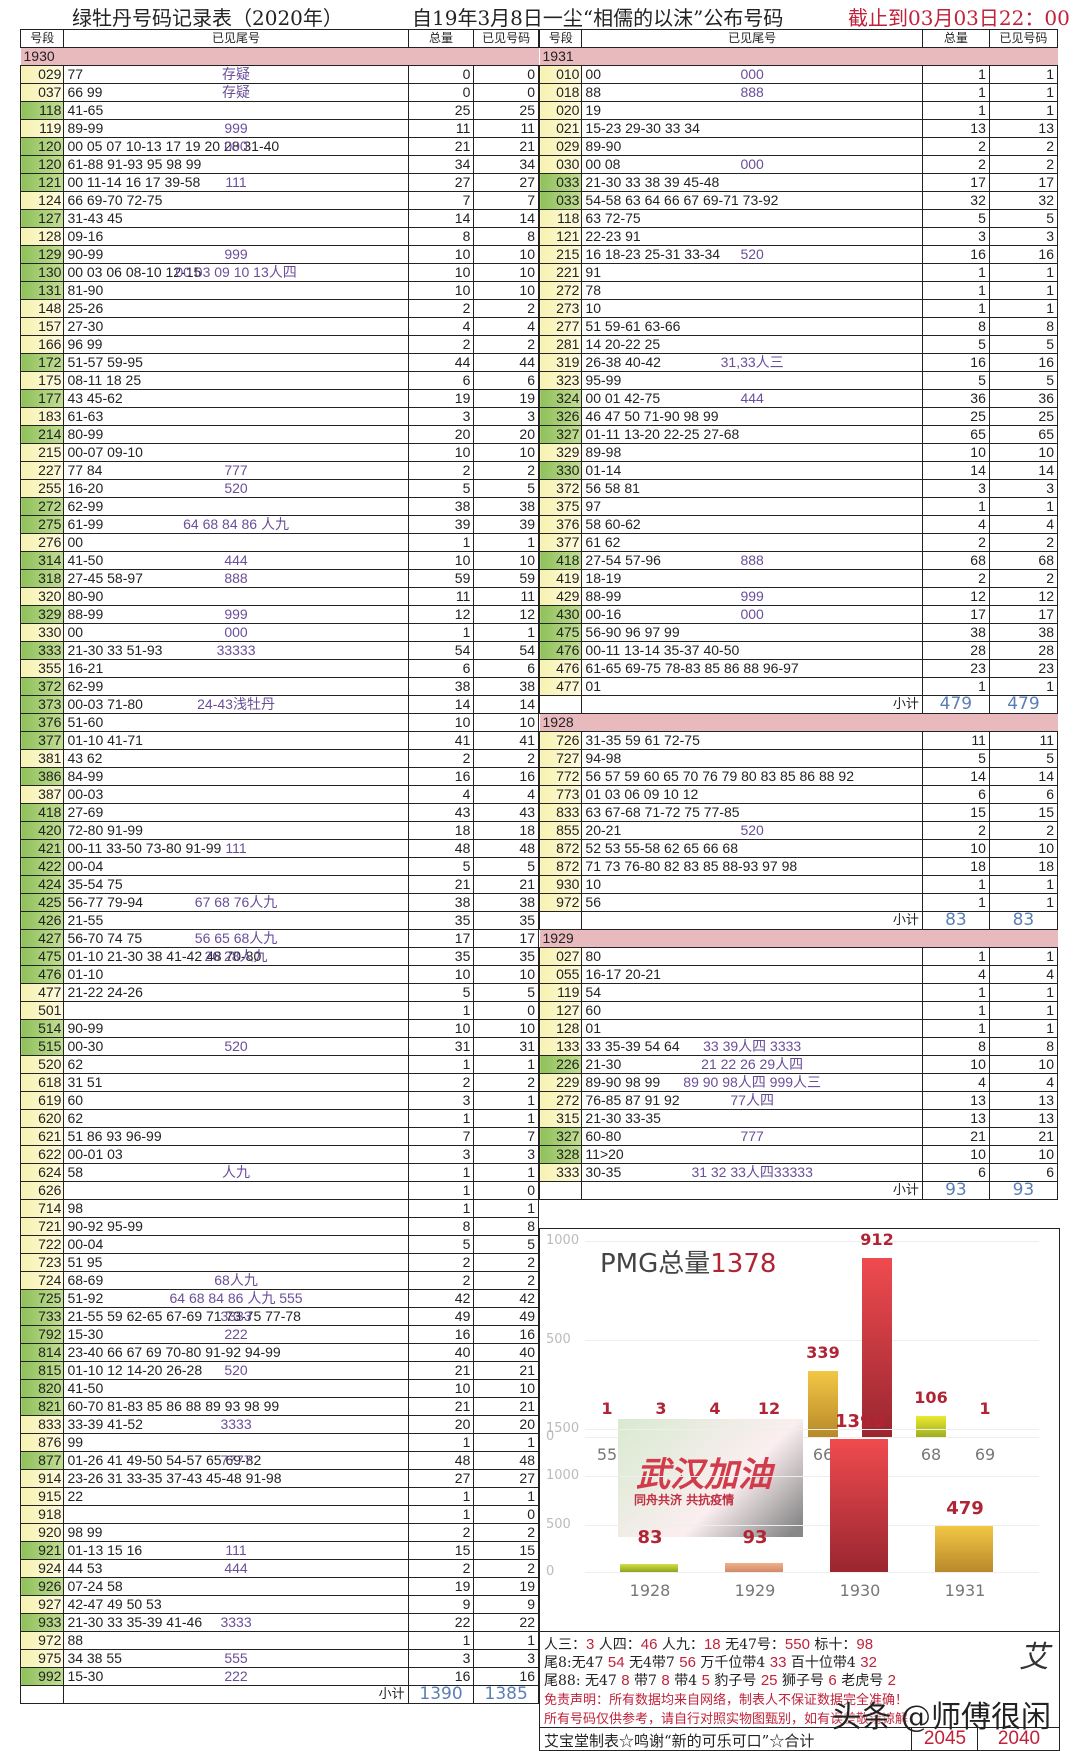 This screenshot has width=1080, height=1751. Describe the element at coordinates (583, 1681) in the screenshot. I see `summary-key: 尾88: 无47` at that location.